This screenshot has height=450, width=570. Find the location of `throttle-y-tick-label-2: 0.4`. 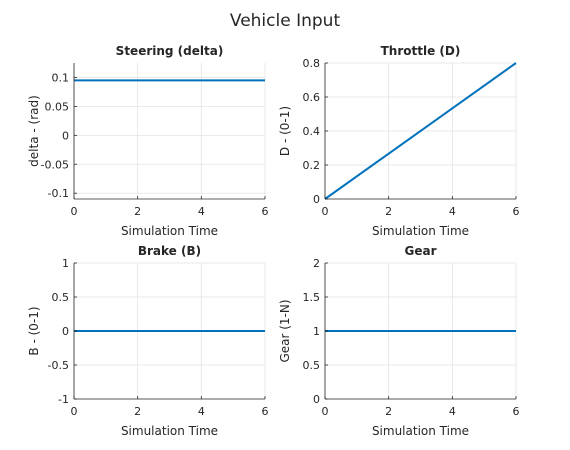

throttle-y-tick-label-2: 0.4 is located at coordinates (312, 131).